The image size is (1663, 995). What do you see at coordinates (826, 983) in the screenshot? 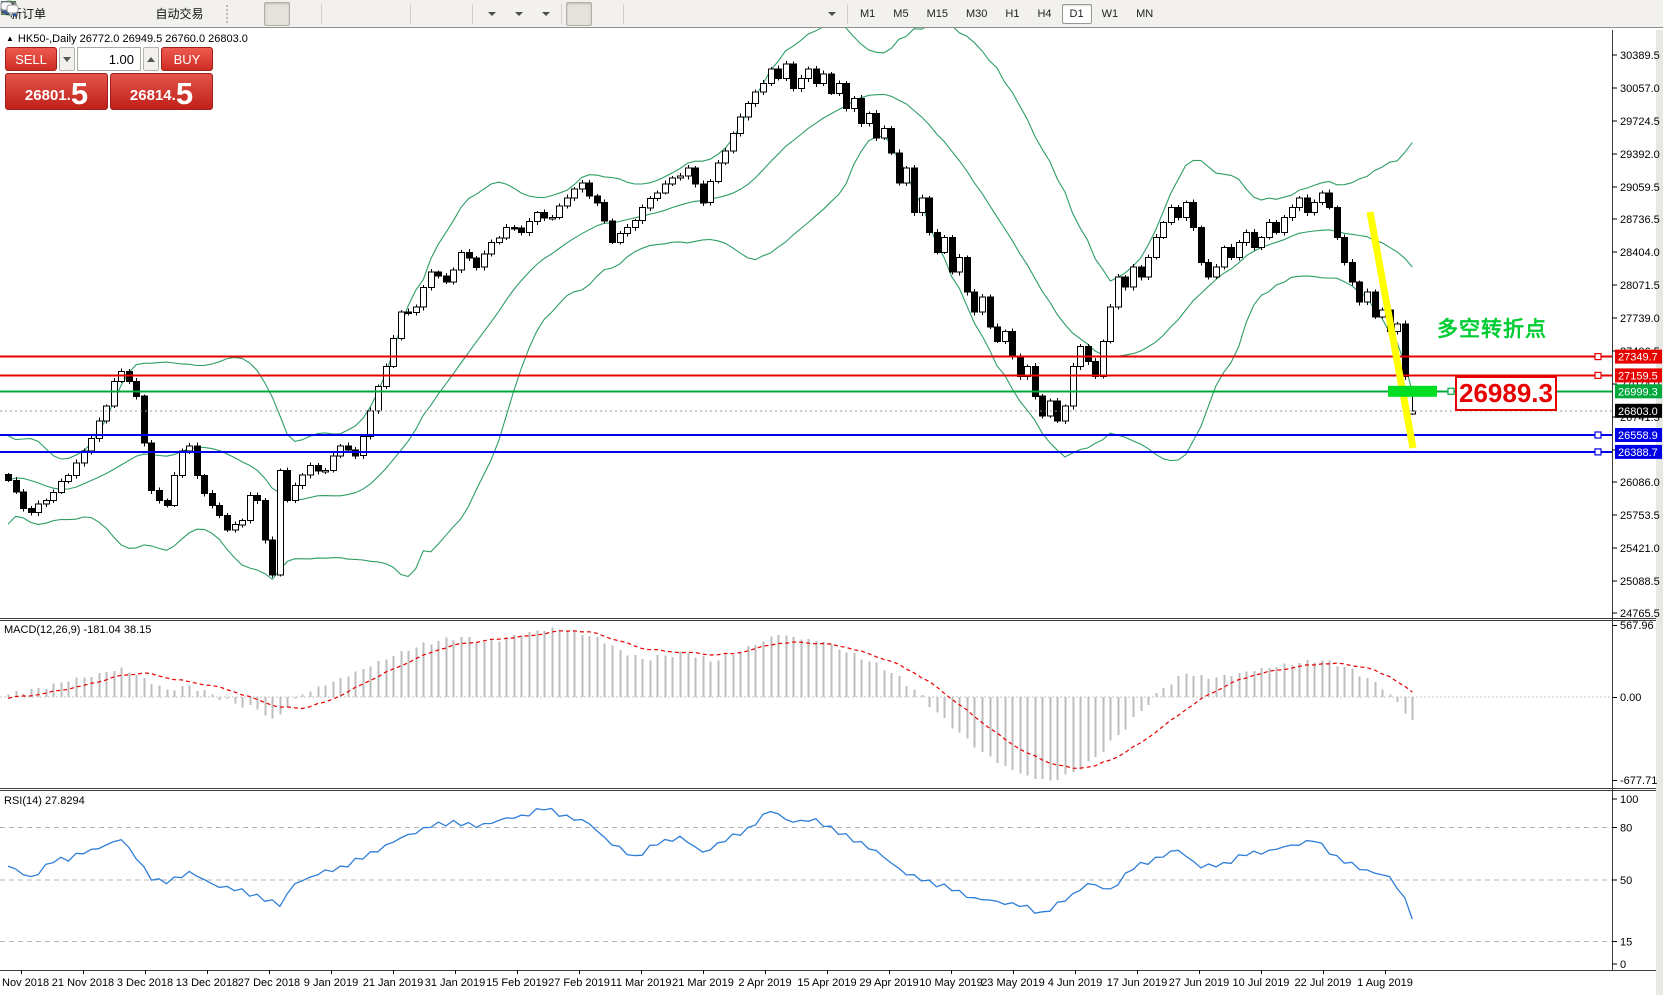
I see `date-axis-label: 15 Apr 2019` at bounding box center [826, 983].